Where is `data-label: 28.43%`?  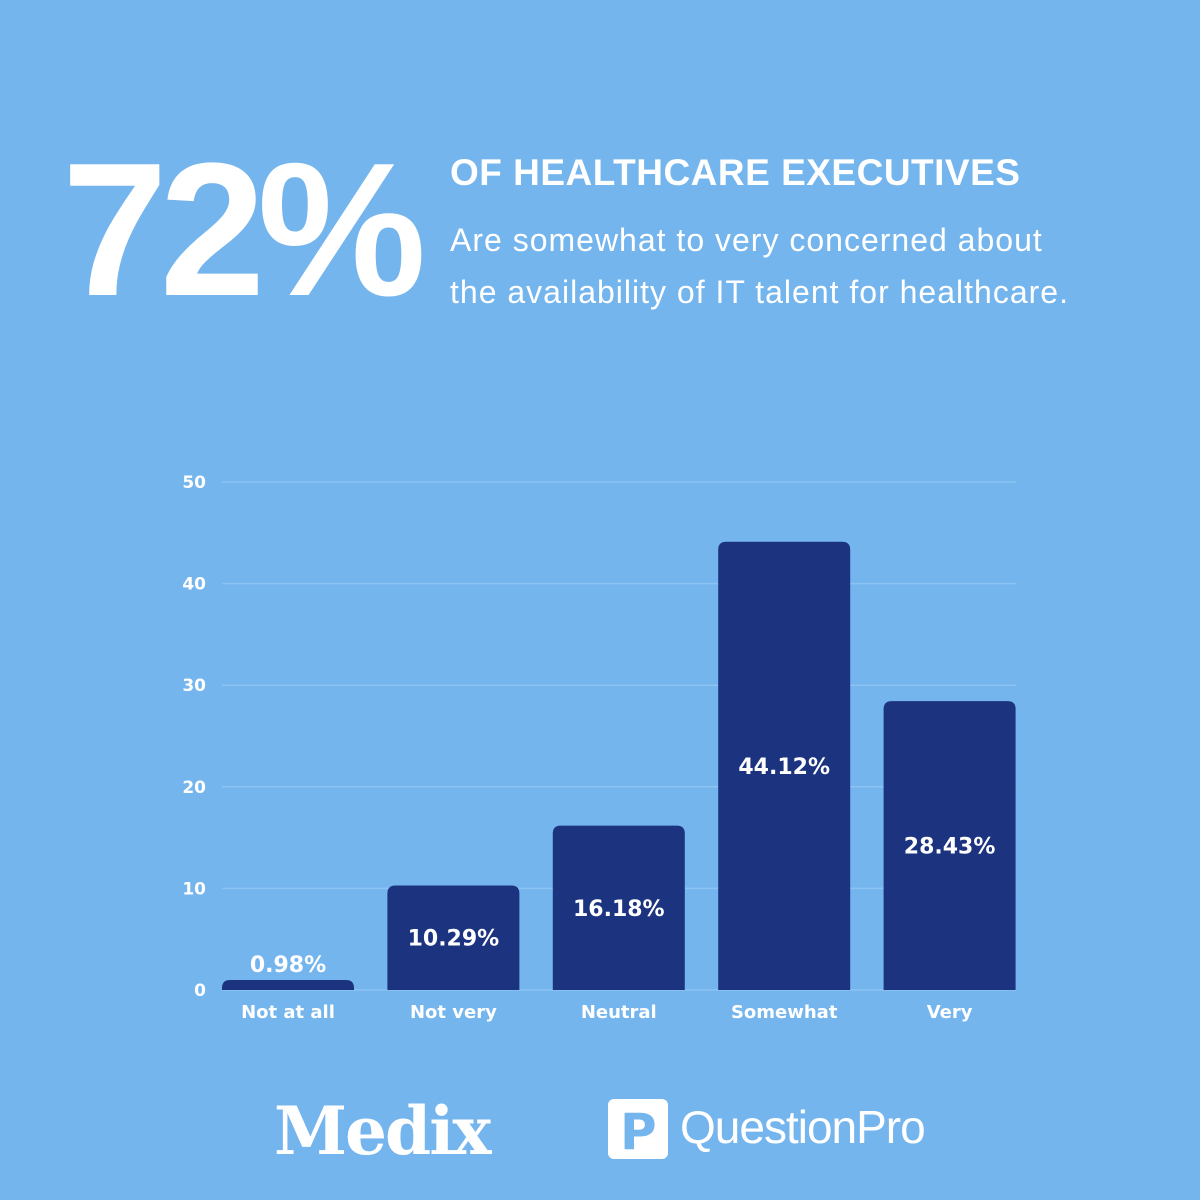
data-label: 28.43% is located at coordinates (950, 847).